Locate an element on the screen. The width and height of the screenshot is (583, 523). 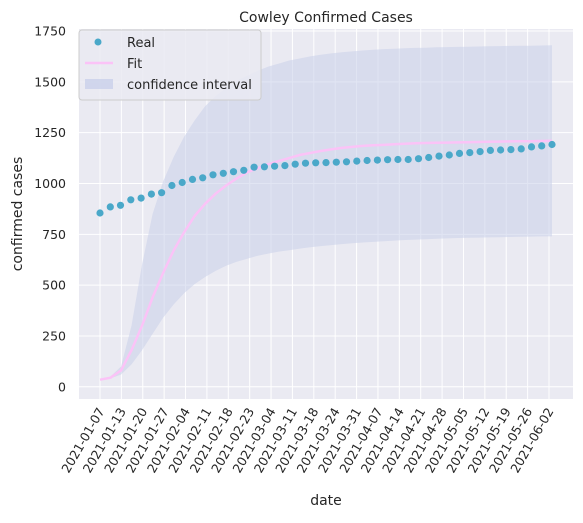
legend-box is located at coordinates (170, 65).